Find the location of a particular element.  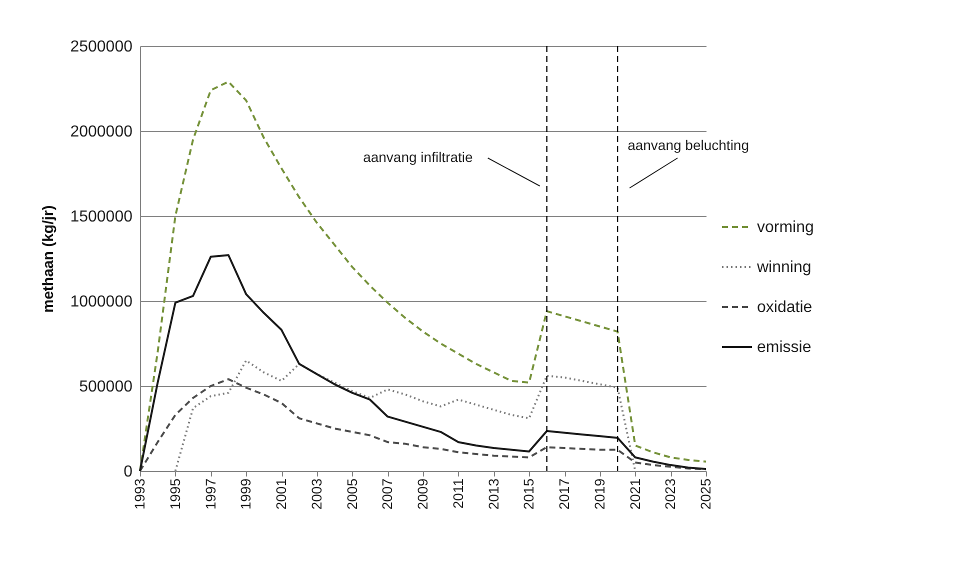

y-tick-label: 2000000 is located at coordinates (101, 132).